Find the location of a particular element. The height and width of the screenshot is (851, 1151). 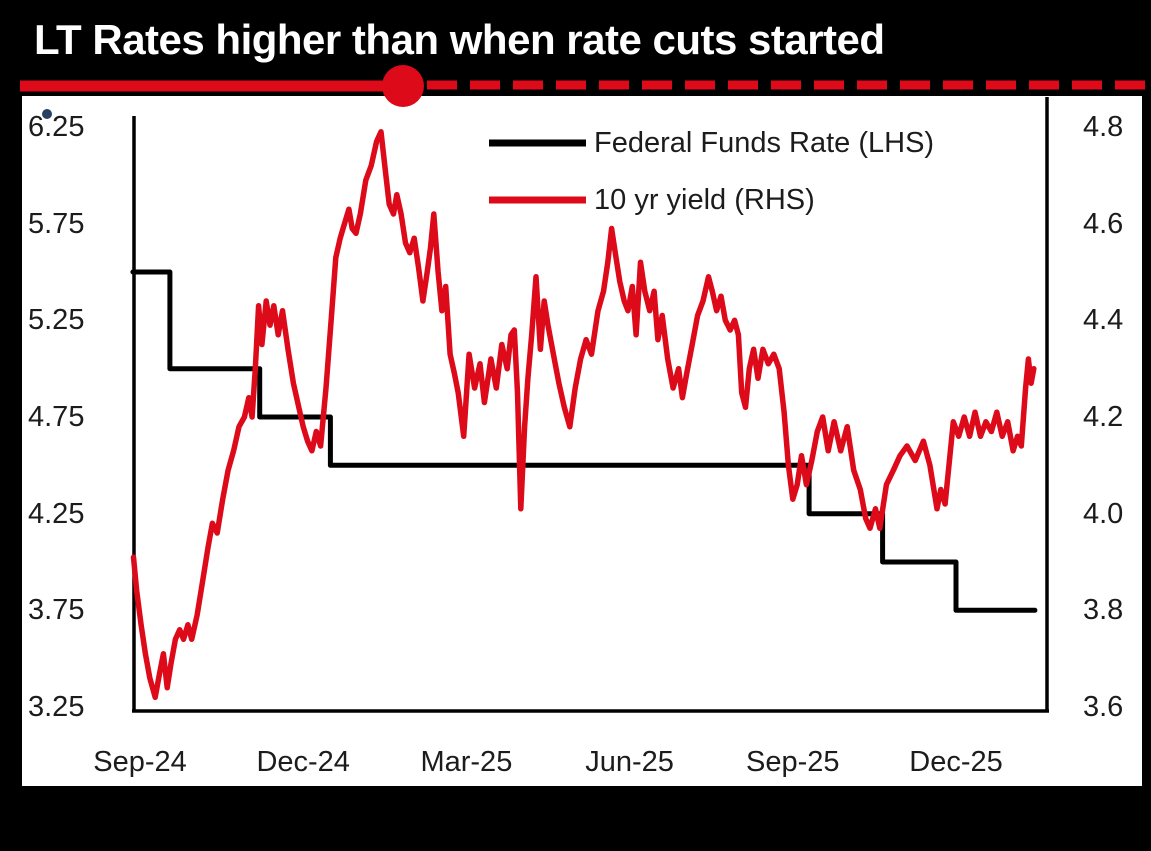

left-axis-tick: 4.75 is located at coordinates (56, 416).